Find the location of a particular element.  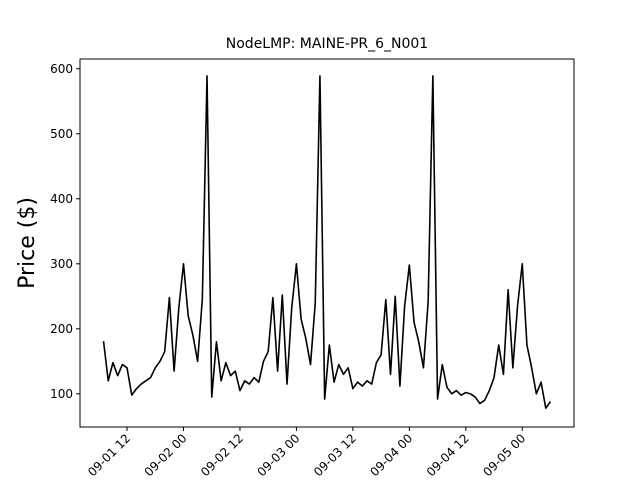

x-tick-label: 09-05 00 is located at coordinates (504, 455).